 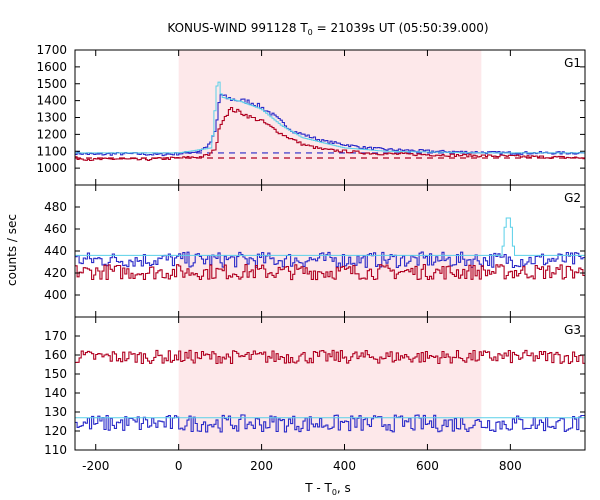 I want to click on series-cyan-g2, so click(x=330, y=236).